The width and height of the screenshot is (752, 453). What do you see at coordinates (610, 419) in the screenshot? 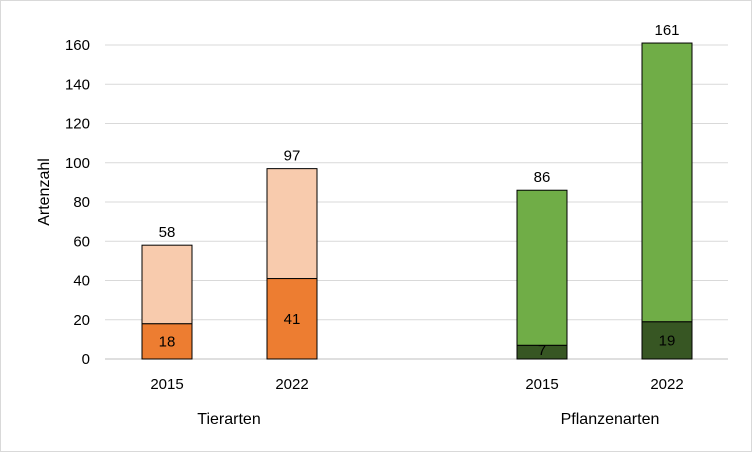
I see `x-group-label: Pflanzenarten` at bounding box center [610, 419].